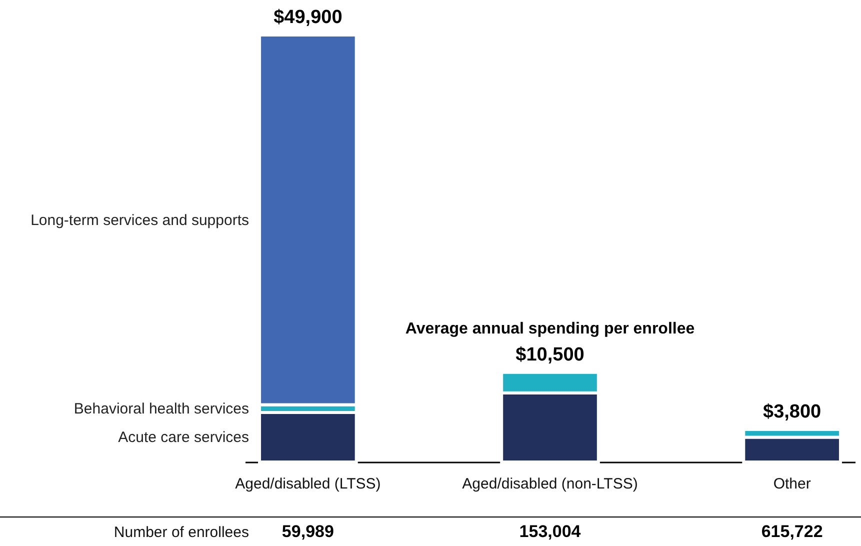  What do you see at coordinates (181, 532) in the screenshot?
I see `text: Number of enrollees` at bounding box center [181, 532].